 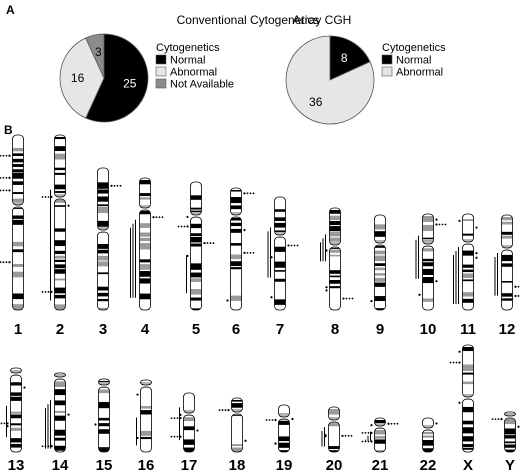 I want to click on pie1-legend-title: Cytogenetics, so click(x=188, y=48).